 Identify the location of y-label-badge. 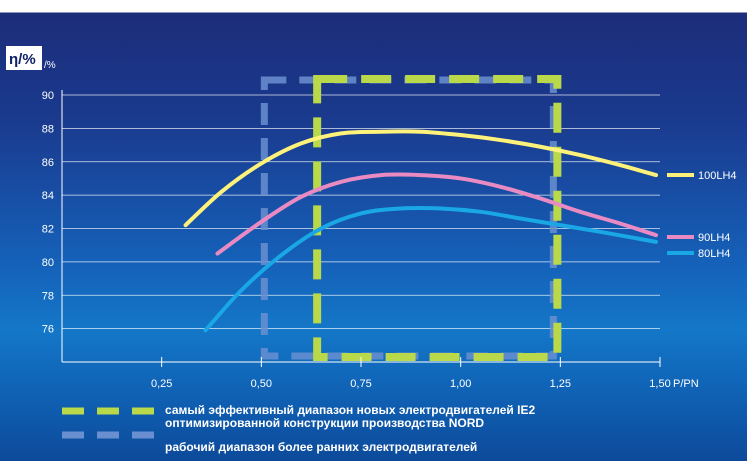
(24, 58).